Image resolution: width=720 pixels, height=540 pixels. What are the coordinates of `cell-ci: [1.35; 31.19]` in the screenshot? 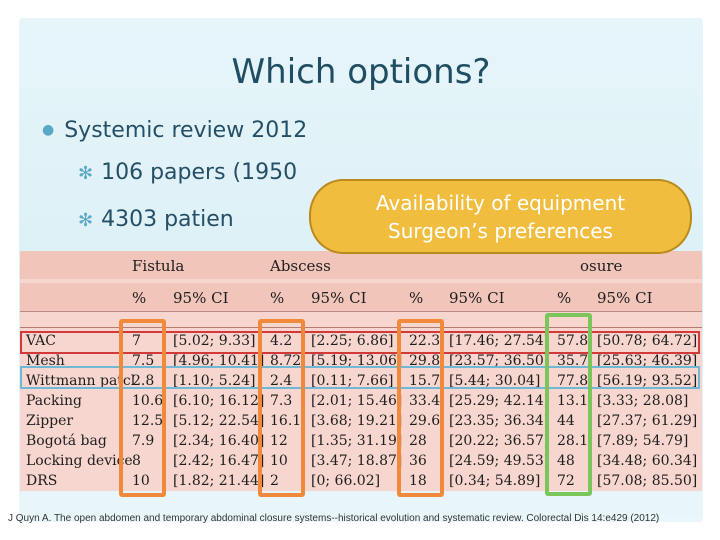 It's located at (357, 441).